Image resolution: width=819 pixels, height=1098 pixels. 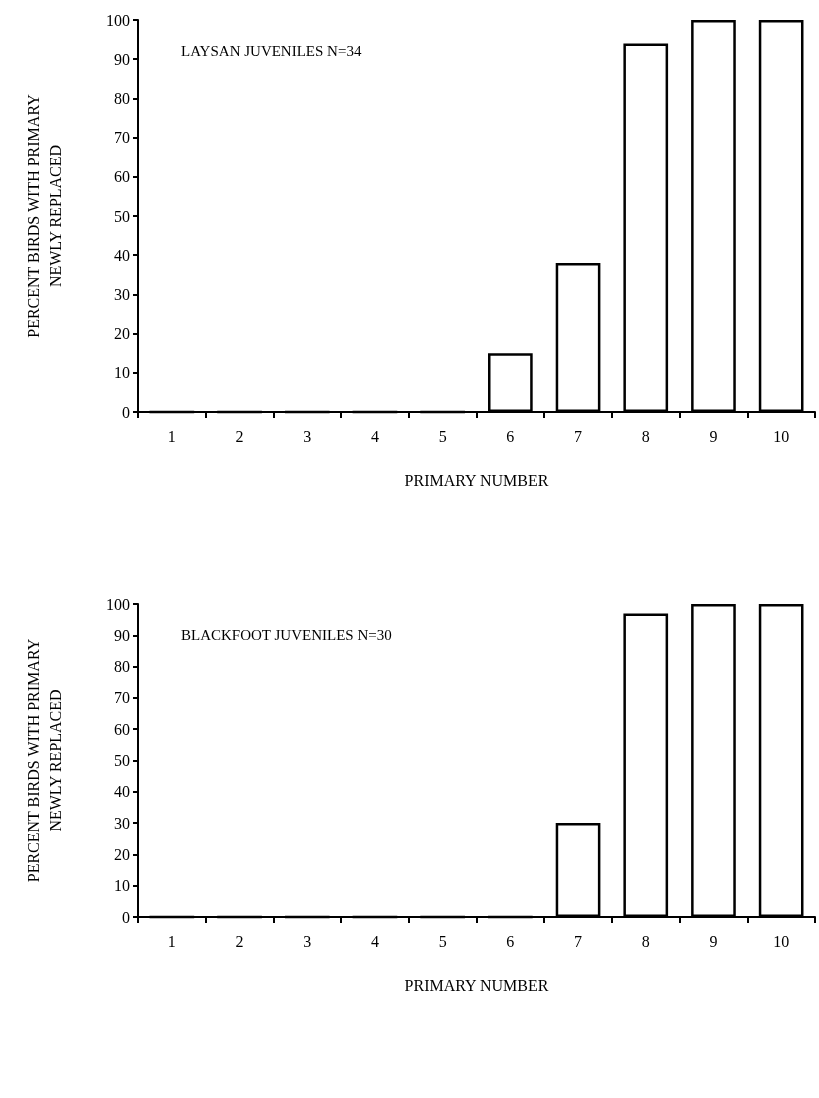 What do you see at coordinates (286, 634) in the screenshot?
I see `text: BLACKFOOT JUVENILES N=30` at bounding box center [286, 634].